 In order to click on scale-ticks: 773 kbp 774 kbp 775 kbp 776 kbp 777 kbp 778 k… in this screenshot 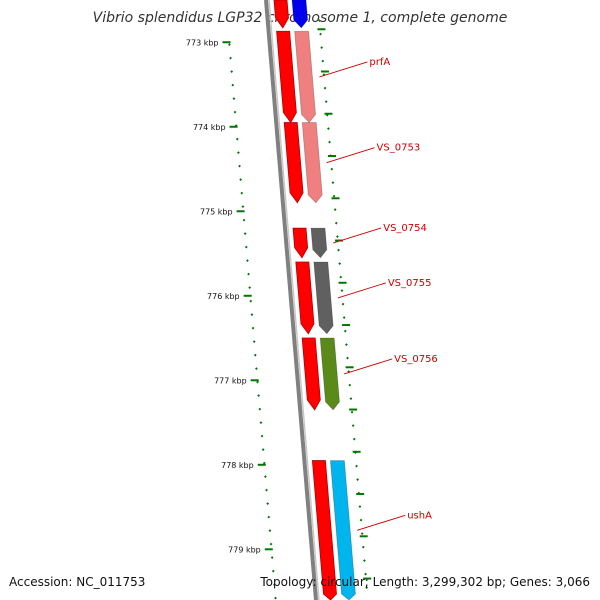, I will do `click(229, 296)`.